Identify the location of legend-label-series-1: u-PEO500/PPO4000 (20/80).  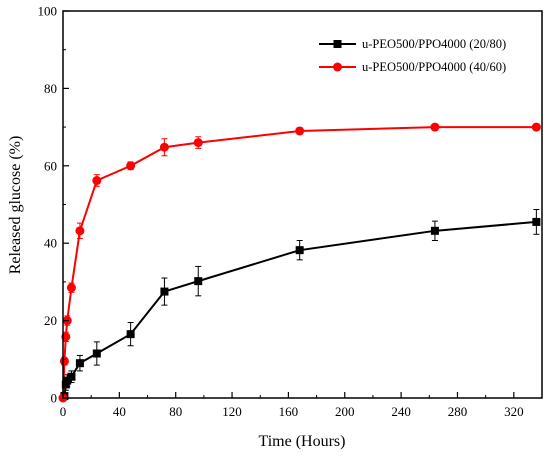
(434, 44).